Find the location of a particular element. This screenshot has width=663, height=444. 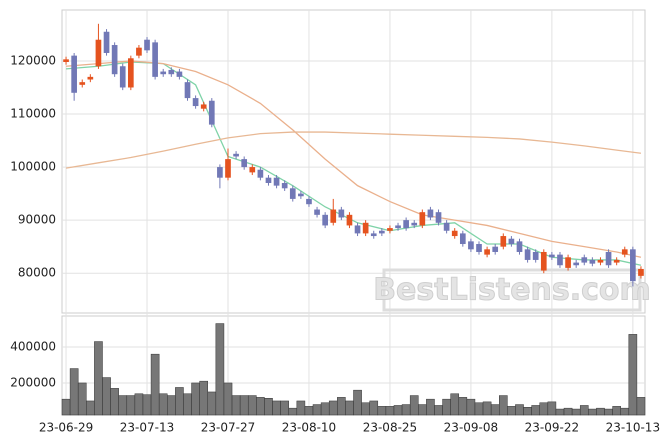

x-tick-label: 23-07-13 is located at coordinates (147, 428).